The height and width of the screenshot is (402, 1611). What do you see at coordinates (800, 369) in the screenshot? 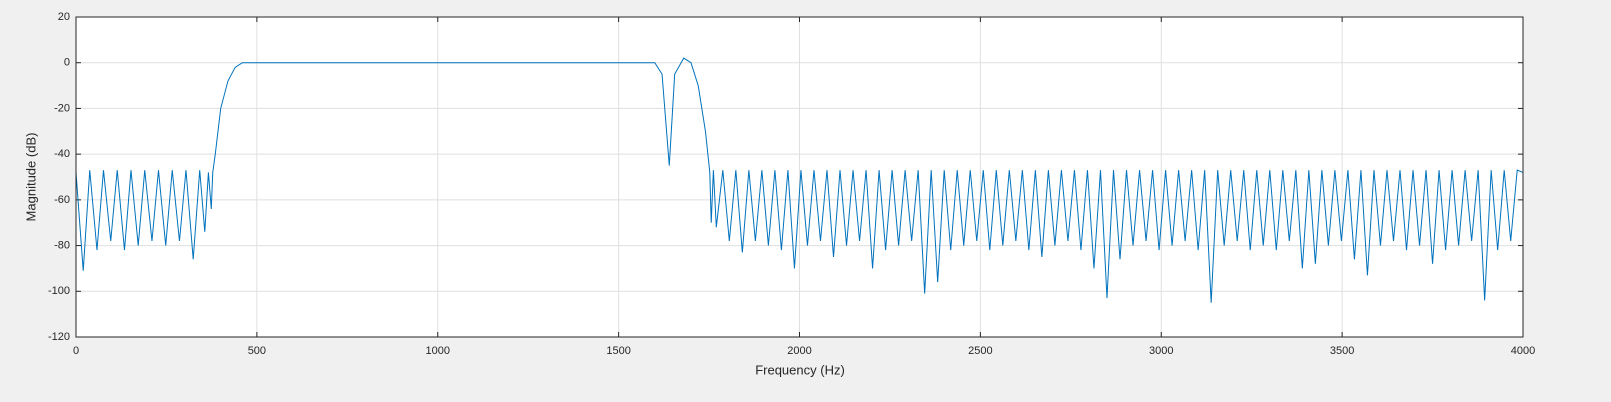
I see `x-axis-label: Frequency (Hz)` at bounding box center [800, 369].